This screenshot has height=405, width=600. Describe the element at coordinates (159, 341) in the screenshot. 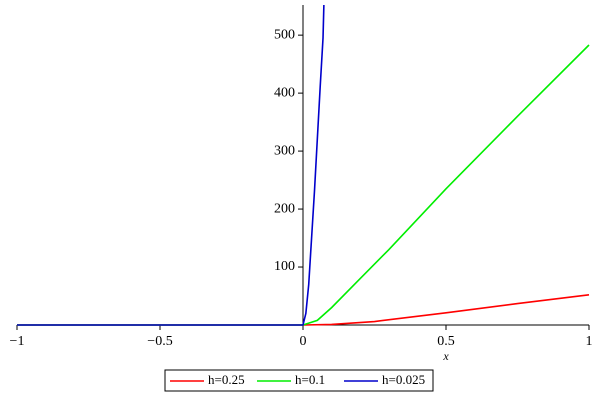

I see `x-tick-label: −0.5` at that location.